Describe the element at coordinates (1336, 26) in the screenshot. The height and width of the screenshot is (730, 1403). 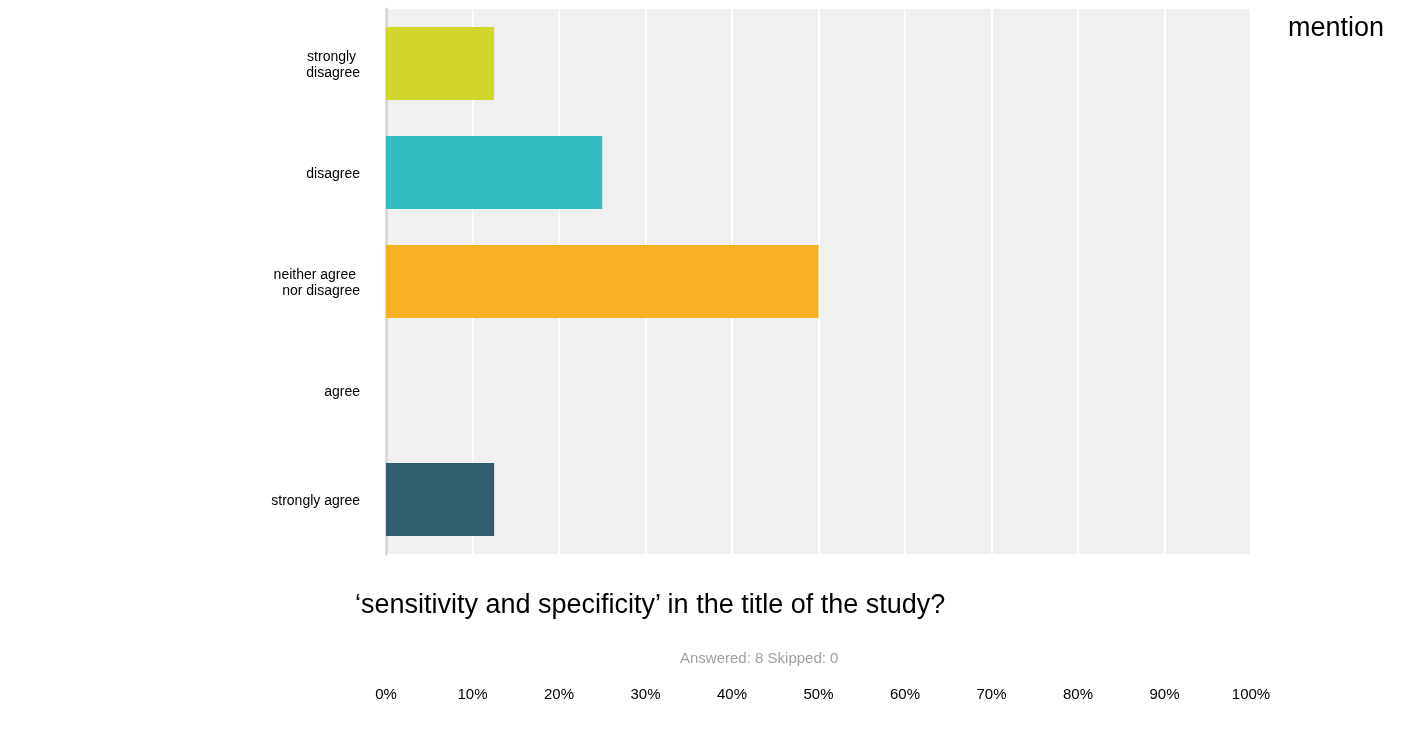
I see `text: mention` at that location.